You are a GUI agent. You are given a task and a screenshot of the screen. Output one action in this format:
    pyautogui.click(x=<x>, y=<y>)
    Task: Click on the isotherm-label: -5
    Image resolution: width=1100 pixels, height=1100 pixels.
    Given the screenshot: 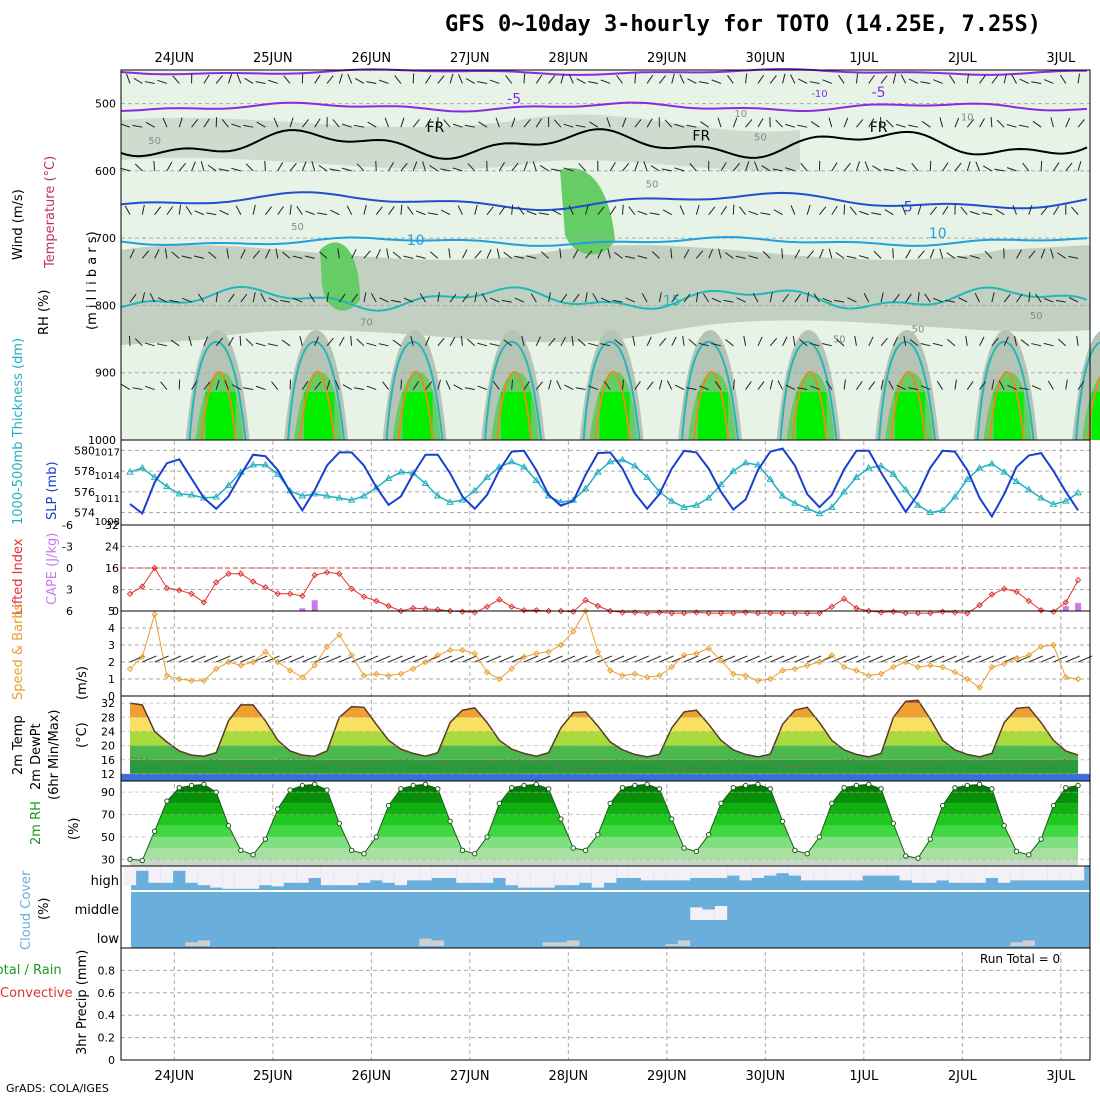 What is the action you would take?
    pyautogui.click(x=879, y=93)
    